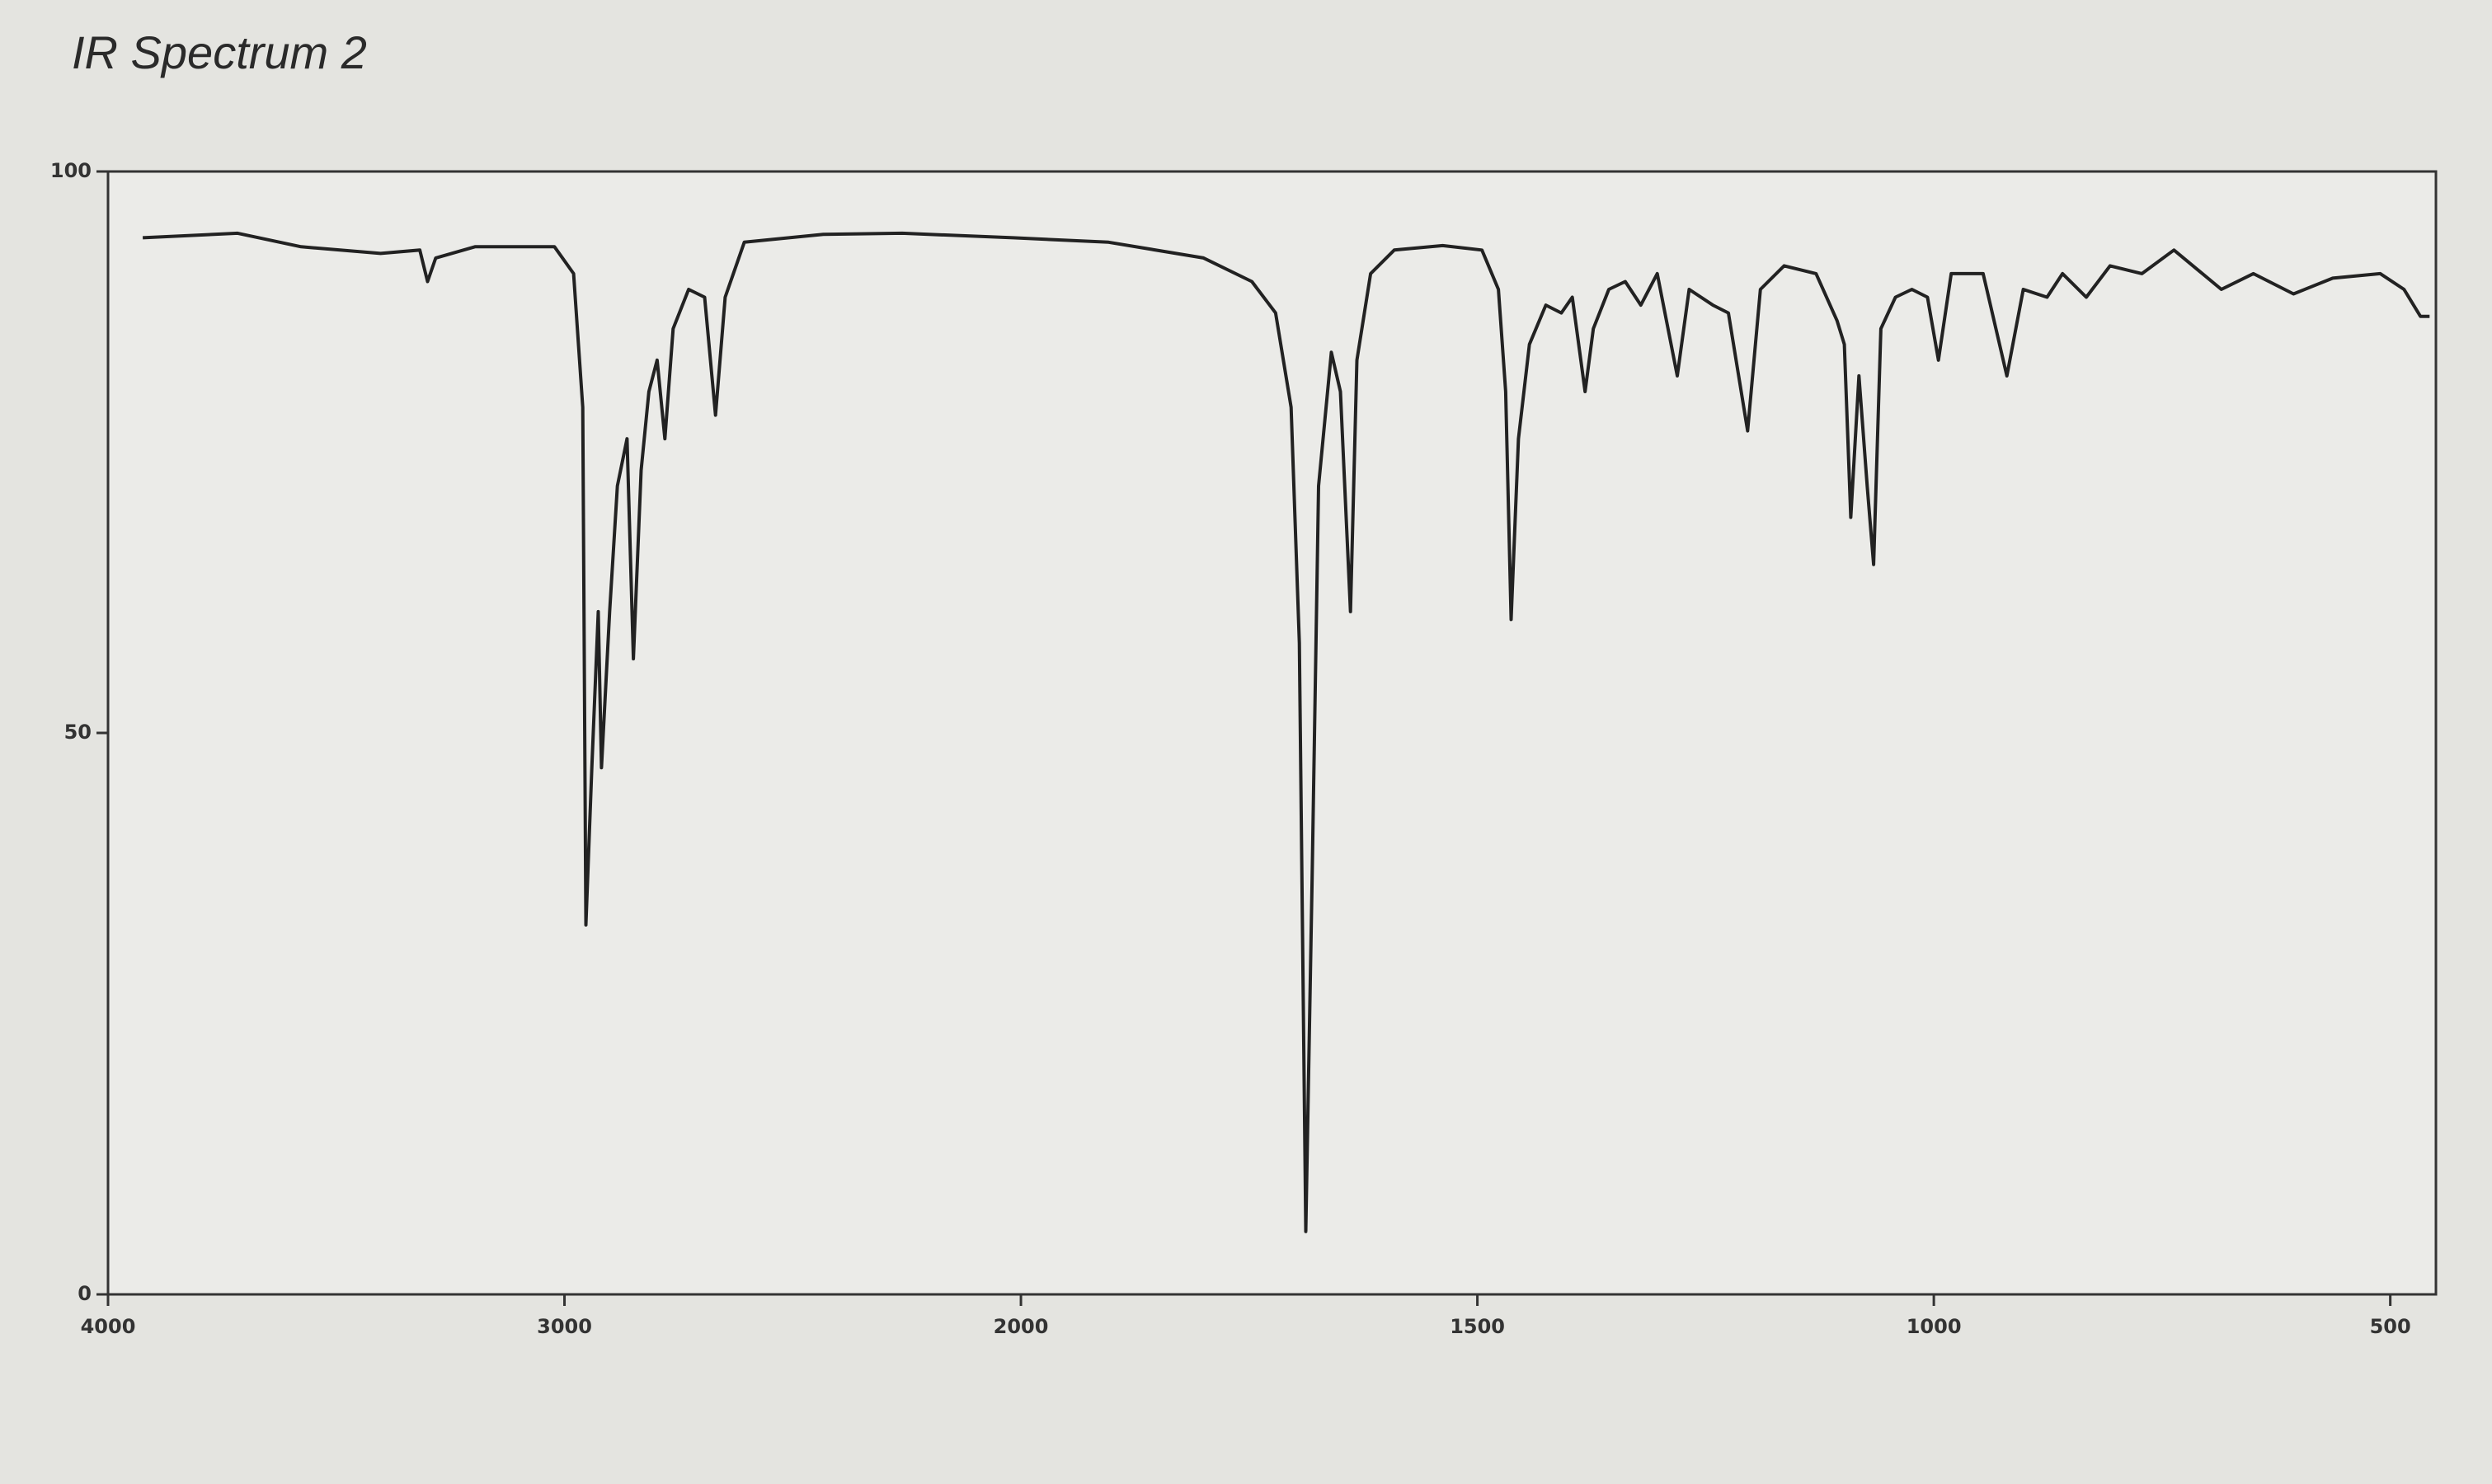 The image size is (2492, 1484). Describe the element at coordinates (220, 52) in the screenshot. I see `chart-title: IR Spectrum 2` at that location.